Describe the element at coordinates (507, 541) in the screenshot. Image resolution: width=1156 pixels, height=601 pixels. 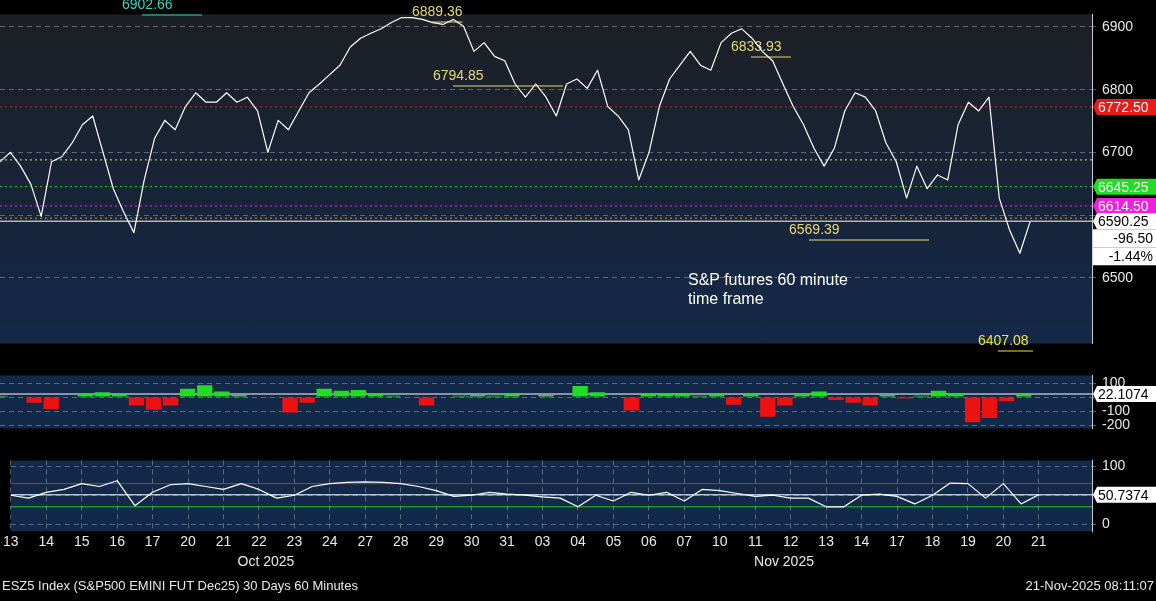
I see `x-tick-label: 31` at that location.